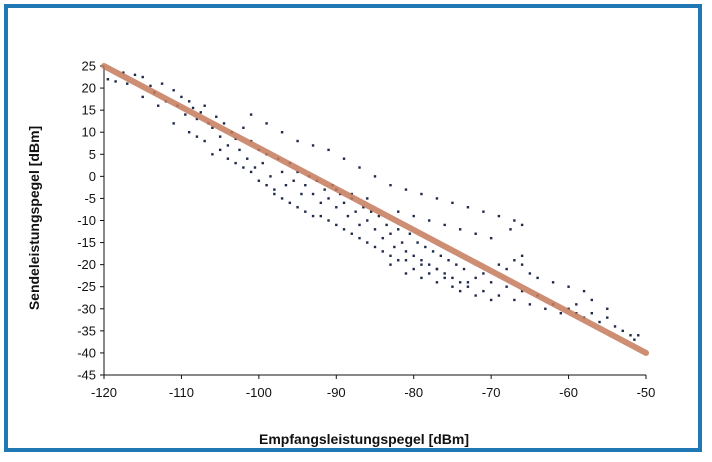 The width and height of the screenshot is (712, 462). I want to click on x-tick-label: -120, so click(104, 392).